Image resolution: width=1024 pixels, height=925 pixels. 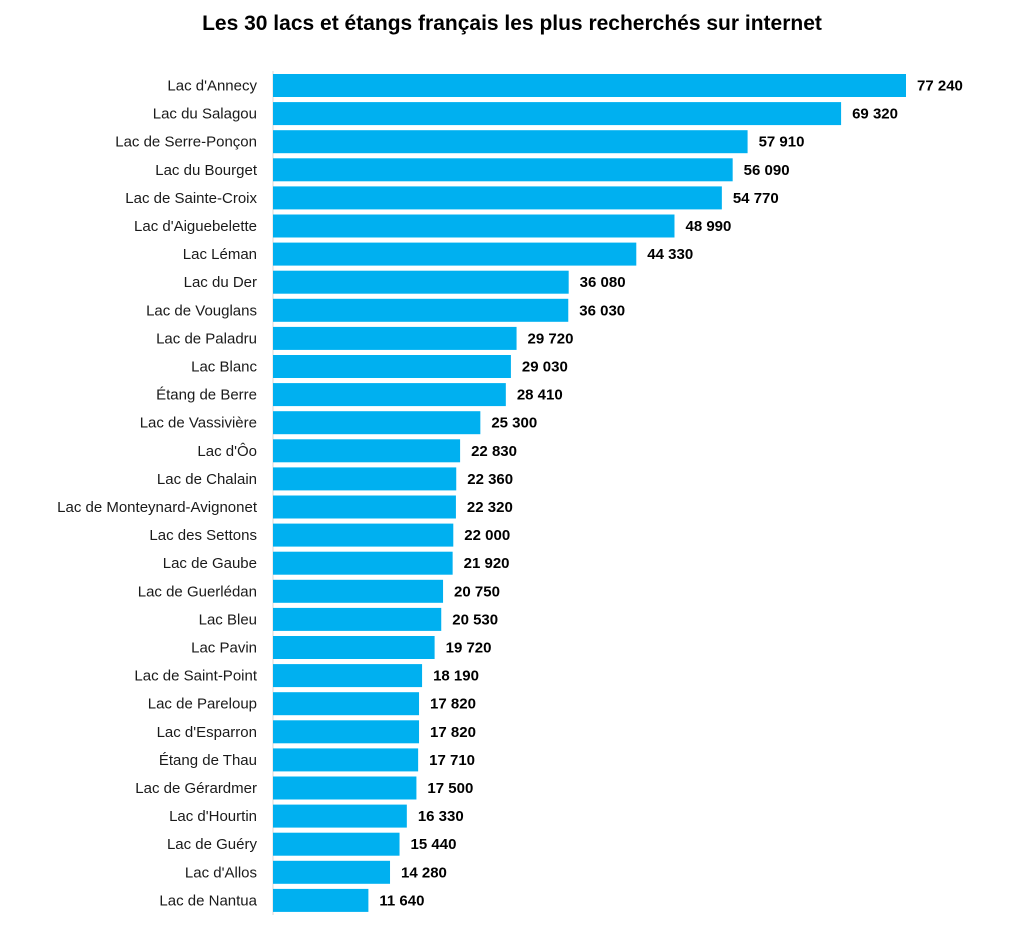 What do you see at coordinates (206, 395) in the screenshot?
I see `category-label: Étang de Berre` at bounding box center [206, 395].